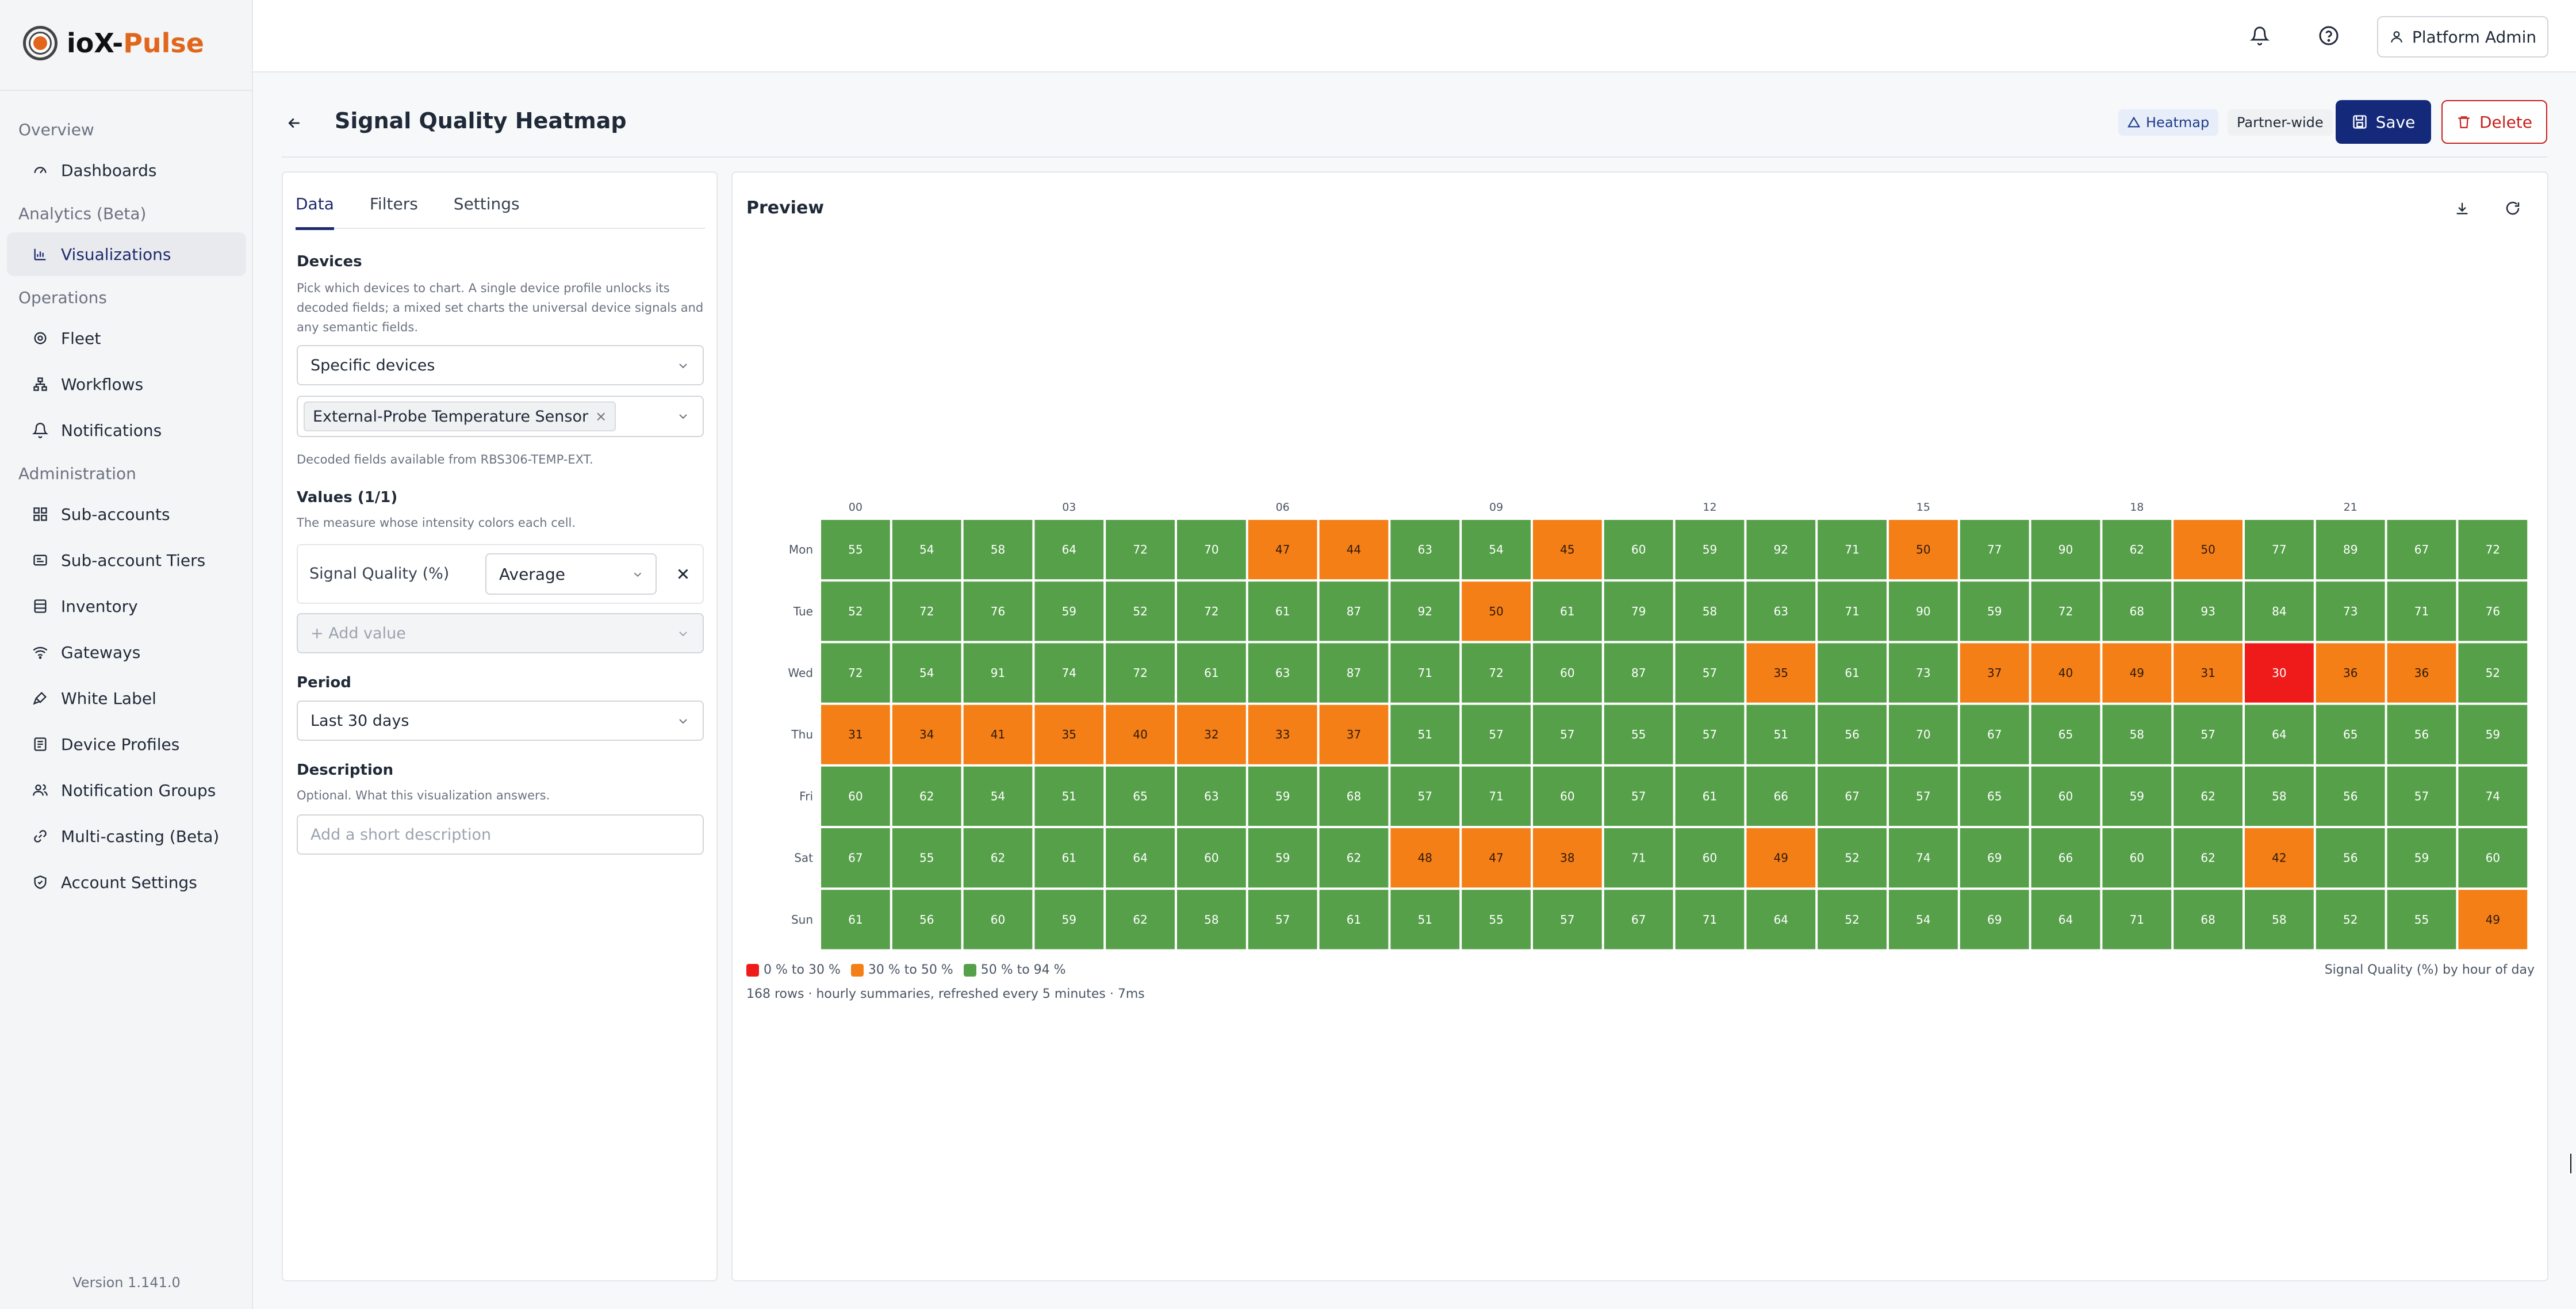 This screenshot has width=2576, height=1309. What do you see at coordinates (500, 633) in the screenshot?
I see `add-value-select: + Add value` at bounding box center [500, 633].